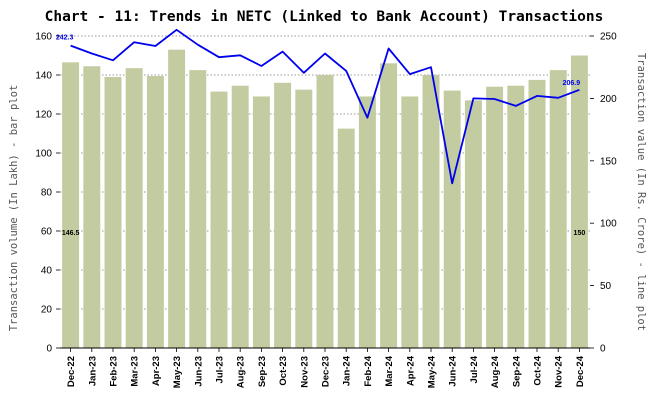 This screenshot has width=665, height=416. I want to click on x-tick-label: Nov-24, so click(559, 371).